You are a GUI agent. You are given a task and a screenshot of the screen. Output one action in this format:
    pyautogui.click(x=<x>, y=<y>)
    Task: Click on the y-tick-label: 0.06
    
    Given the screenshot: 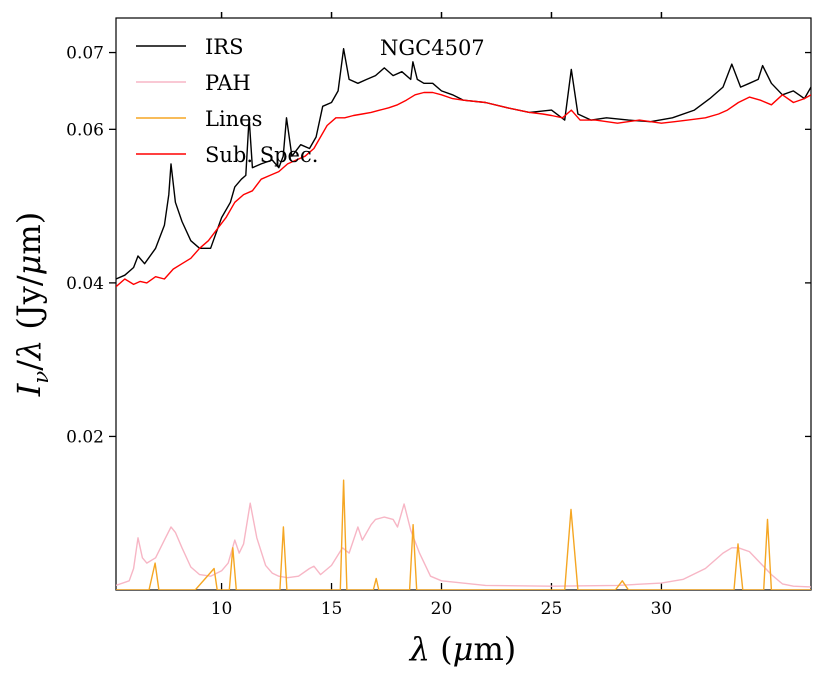 What is the action you would take?
    pyautogui.click(x=85, y=130)
    